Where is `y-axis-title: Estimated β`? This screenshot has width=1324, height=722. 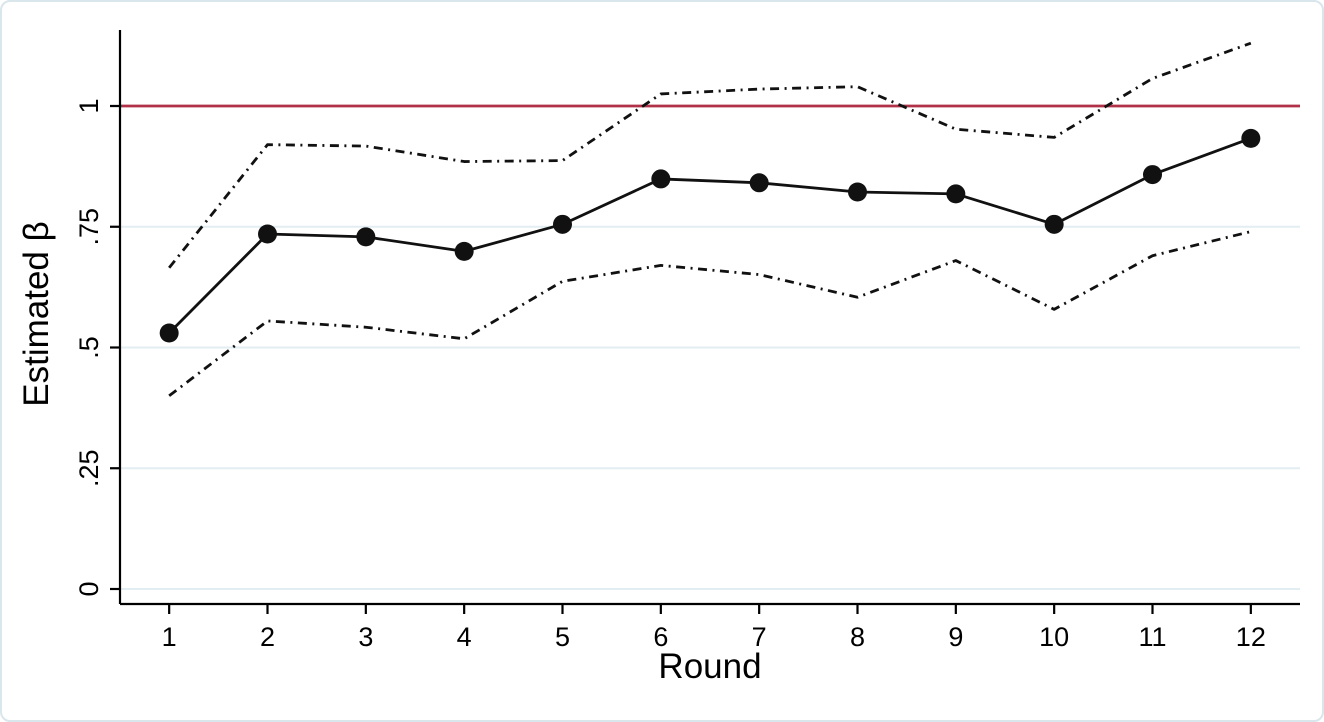 y-axis-title: Estimated β is located at coordinates (36, 313).